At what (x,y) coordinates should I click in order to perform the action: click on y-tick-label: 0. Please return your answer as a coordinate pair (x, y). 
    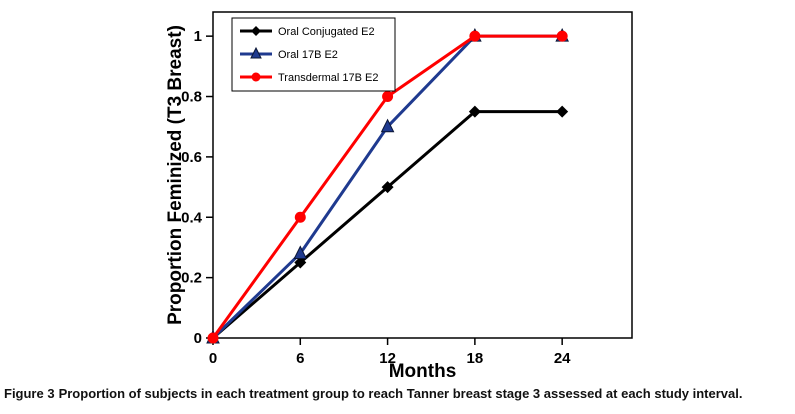
    Looking at the image, I should click on (198, 338).